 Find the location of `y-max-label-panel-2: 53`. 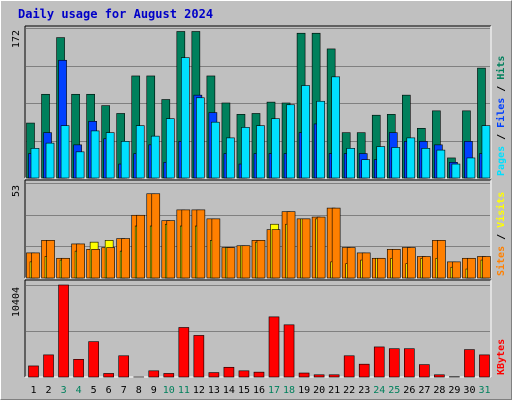

y-max-label-panel-2: 53 is located at coordinates (16, 191).